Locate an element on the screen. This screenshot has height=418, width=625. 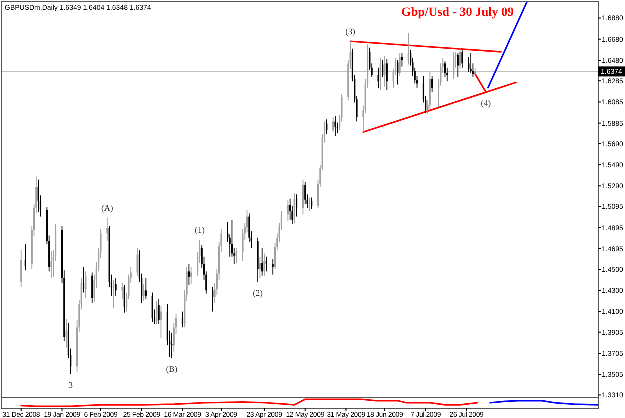
annotation: (3) is located at coordinates (351, 31).